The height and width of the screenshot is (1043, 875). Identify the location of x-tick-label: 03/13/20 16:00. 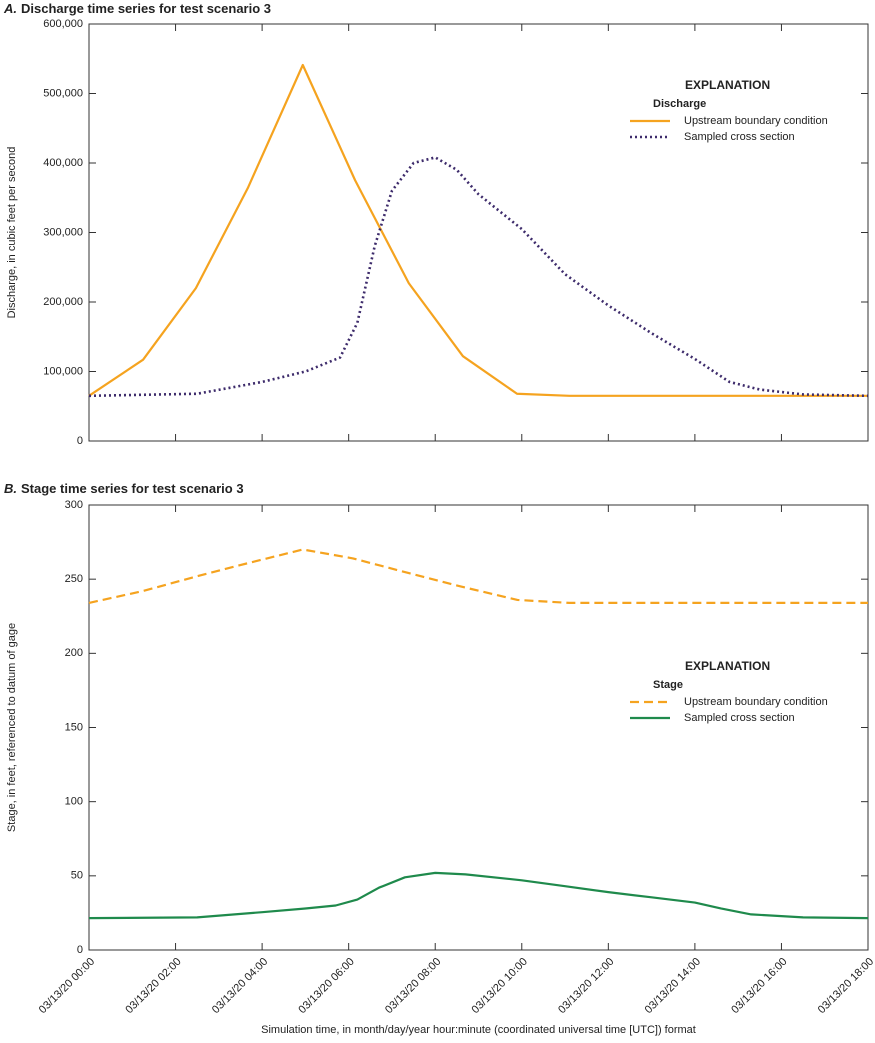
(759, 986).